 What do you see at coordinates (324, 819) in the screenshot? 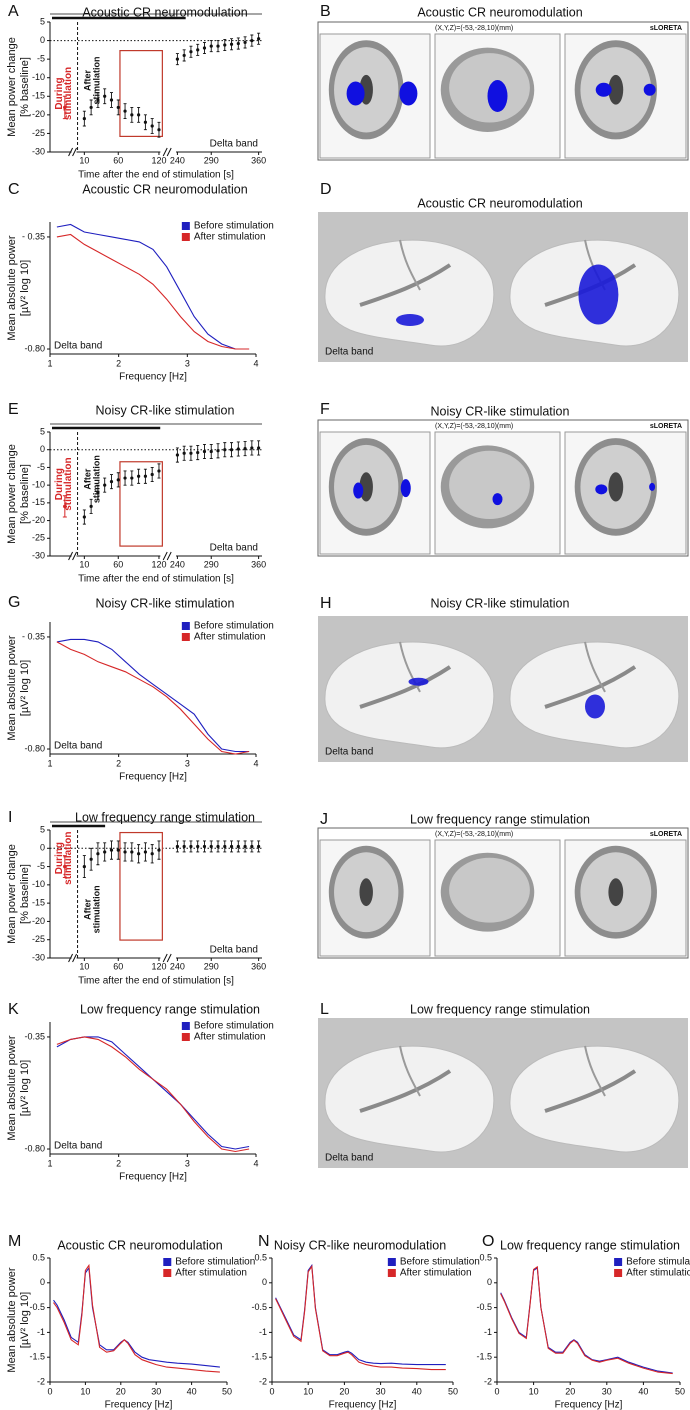
I see `panel-letter: J` at bounding box center [324, 819].